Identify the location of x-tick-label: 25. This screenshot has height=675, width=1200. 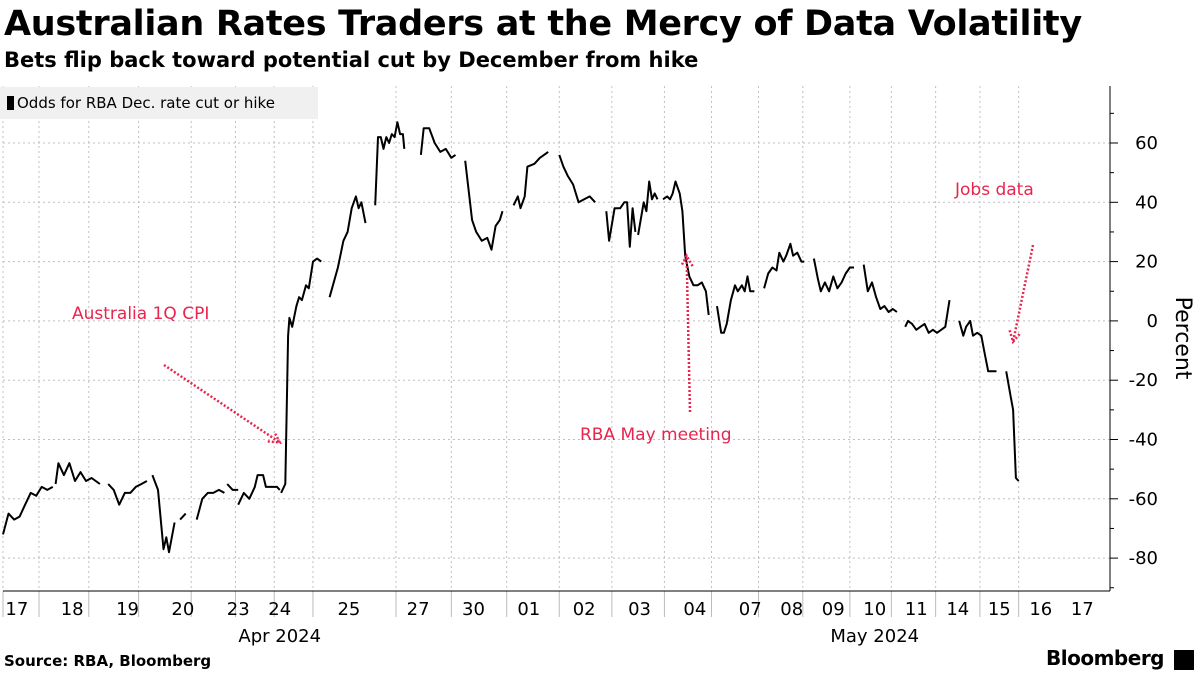
(348, 609).